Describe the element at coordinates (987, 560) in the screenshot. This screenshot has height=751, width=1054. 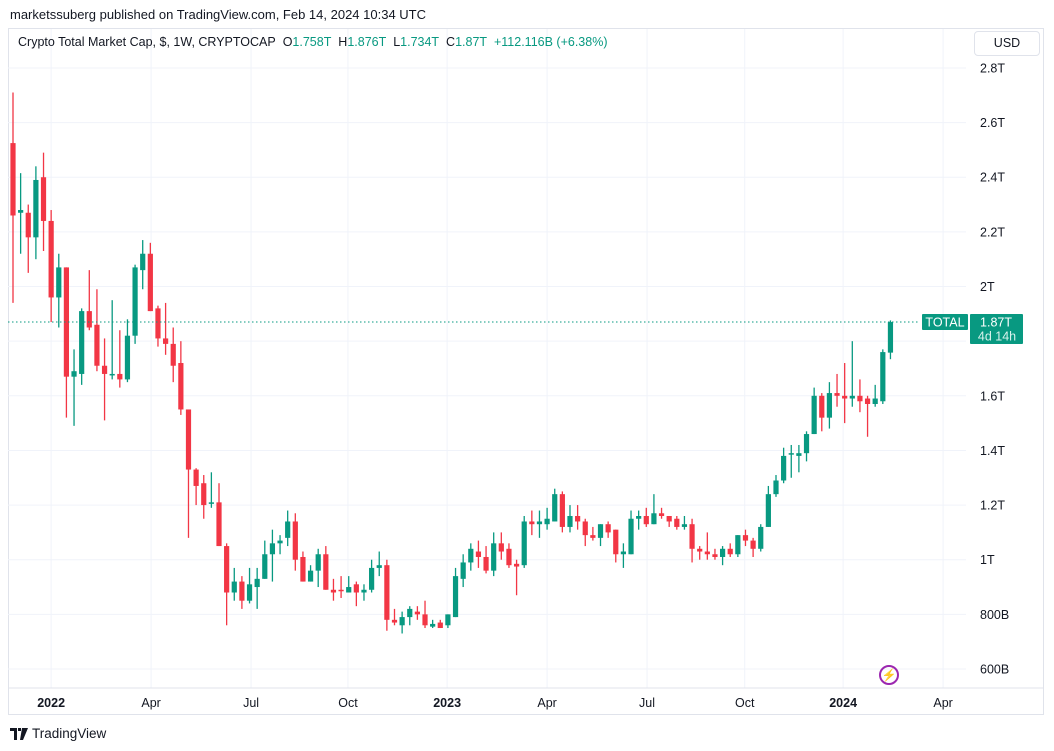
I see `price-tick-label: 1T` at that location.